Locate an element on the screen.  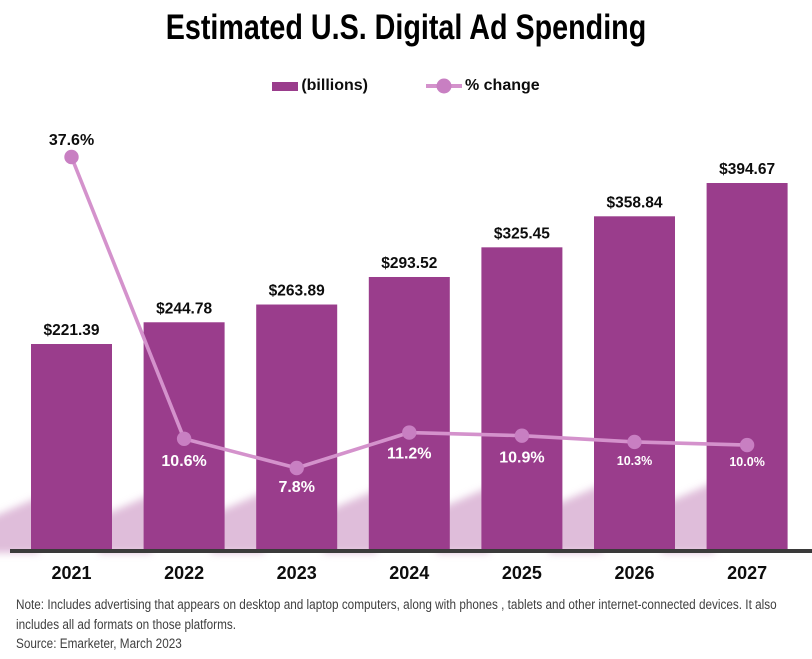
bar-value-label-2023: $263.89 is located at coordinates (297, 291).